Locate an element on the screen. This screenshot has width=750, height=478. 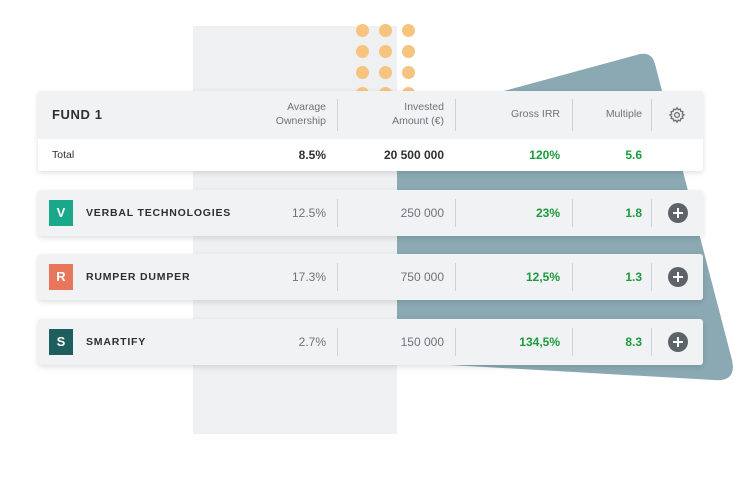
company-gross-irr: 134,5% is located at coordinates (539, 342).